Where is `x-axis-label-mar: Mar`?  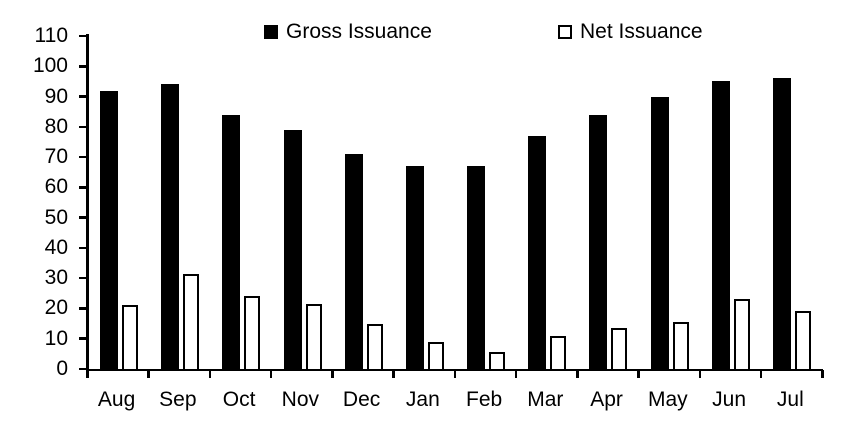 x-axis-label-mar: Mar is located at coordinates (545, 399).